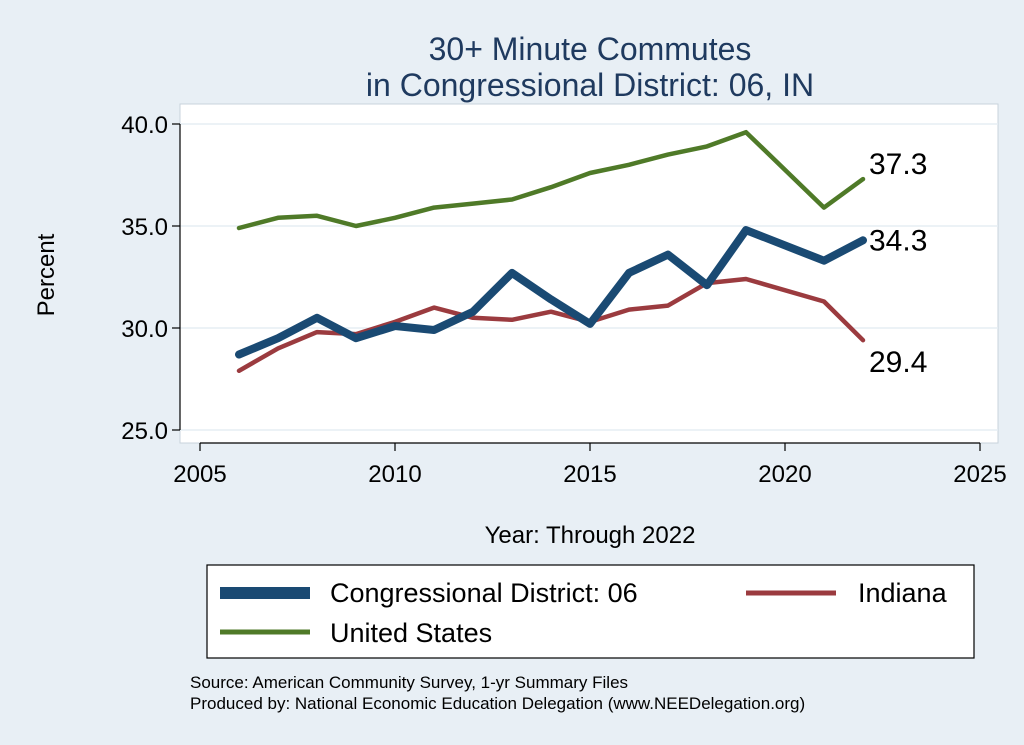 The image size is (1024, 745). Describe the element at coordinates (394, 474) in the screenshot. I see `x-tick-label: 2010` at that location.